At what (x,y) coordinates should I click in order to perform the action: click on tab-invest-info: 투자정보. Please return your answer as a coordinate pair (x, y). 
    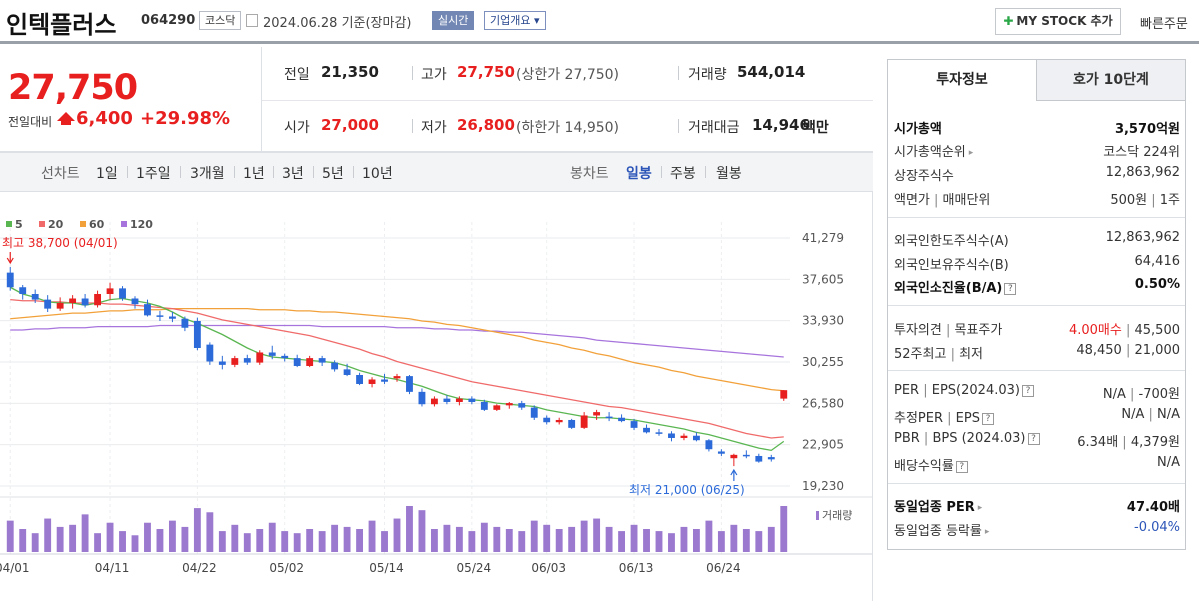
    Looking at the image, I should click on (962, 80).